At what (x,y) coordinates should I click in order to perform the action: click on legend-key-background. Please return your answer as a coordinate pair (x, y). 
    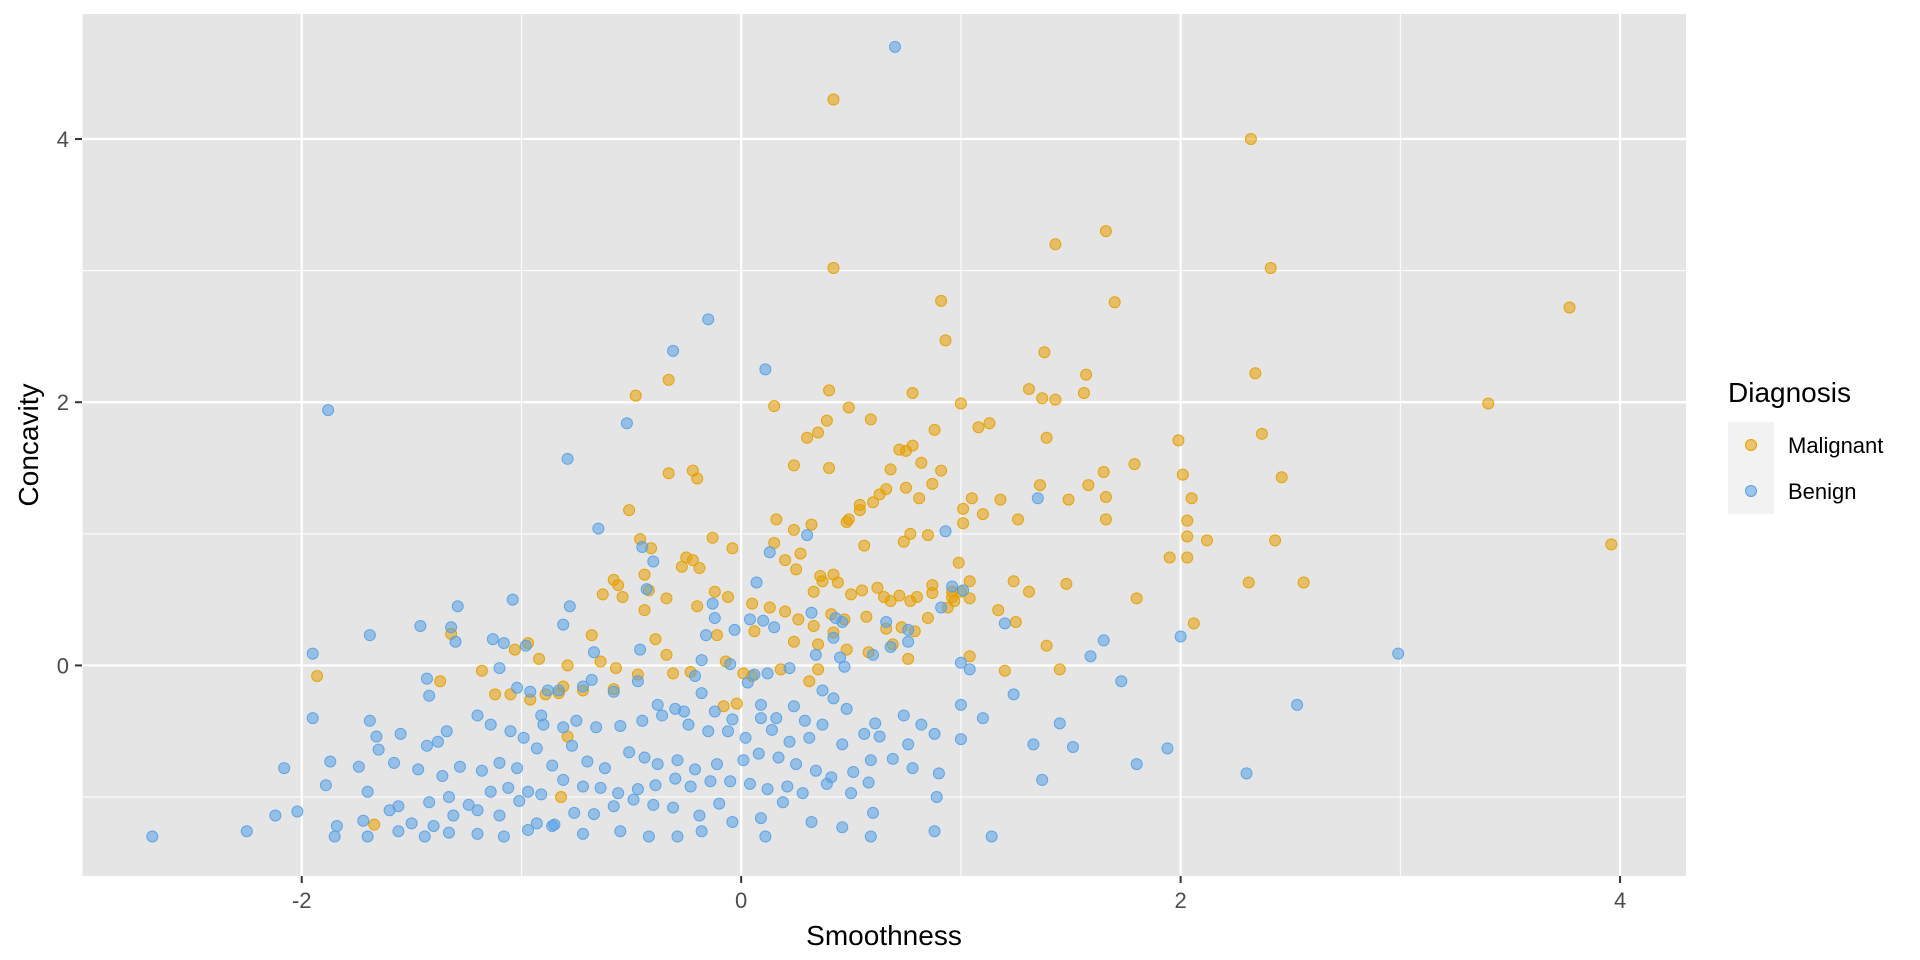
    Looking at the image, I should click on (1751, 468).